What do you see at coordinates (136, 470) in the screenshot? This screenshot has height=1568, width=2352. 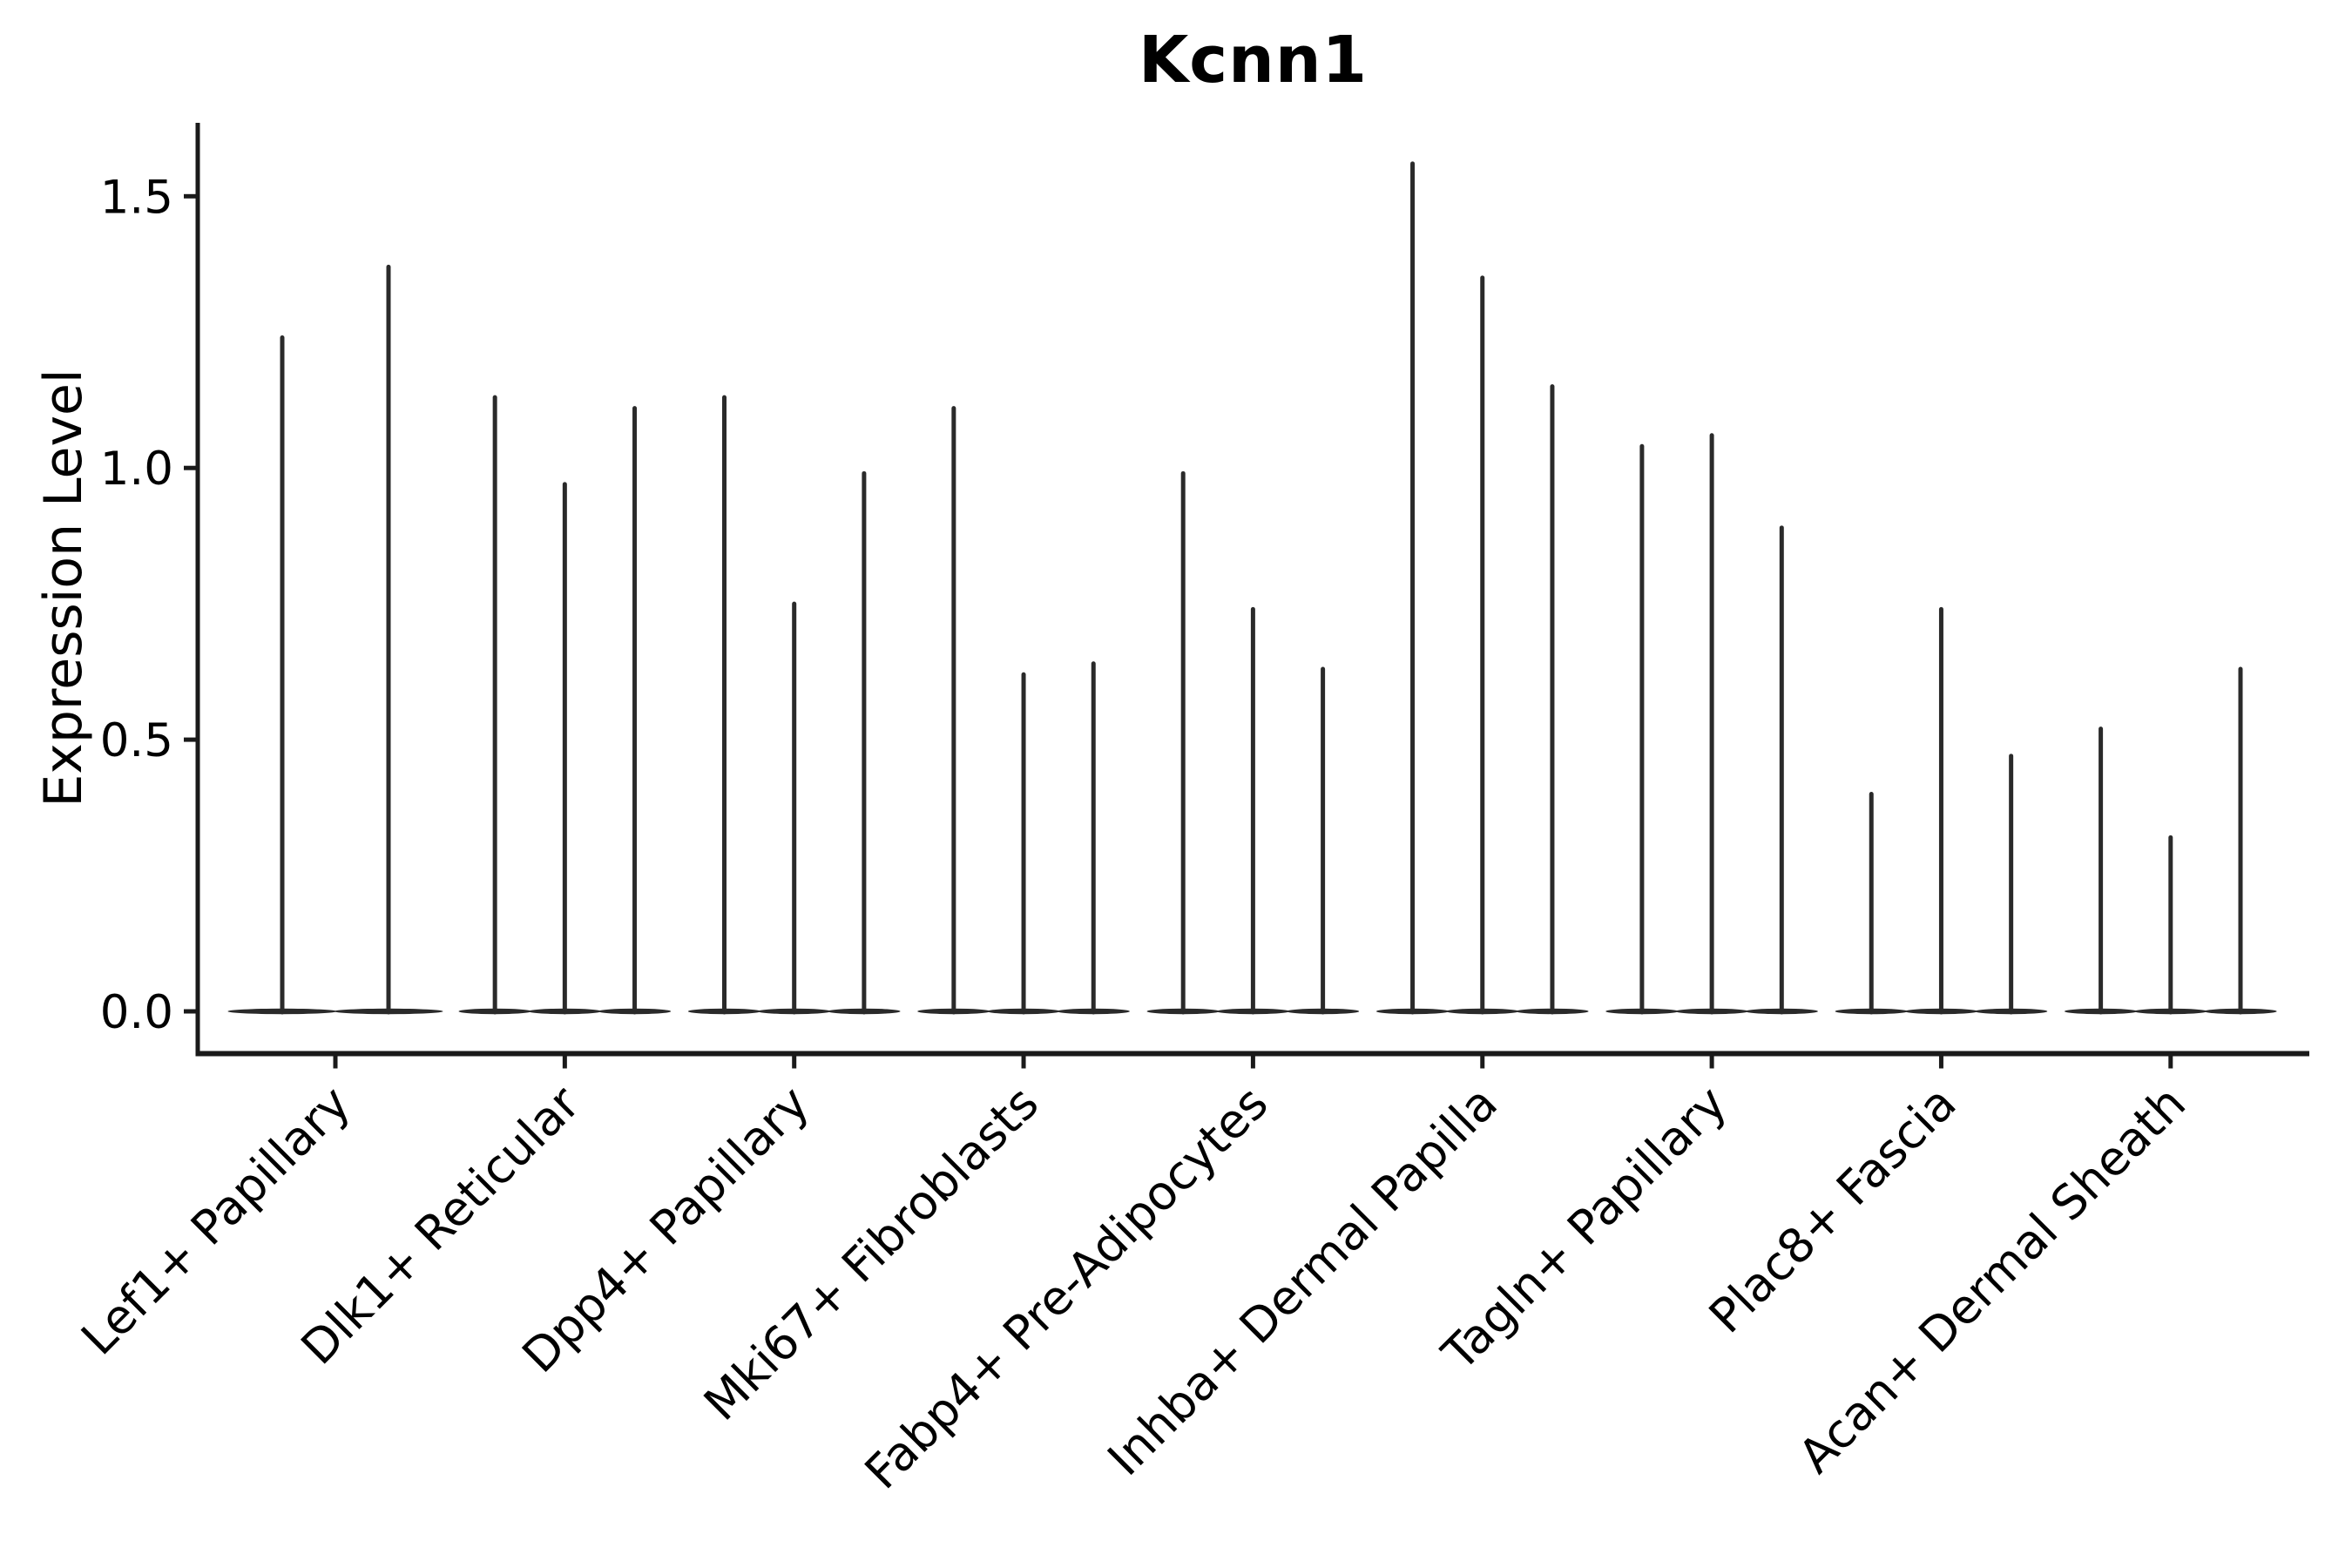 I see `y-tick-label: 1.0` at bounding box center [136, 470].